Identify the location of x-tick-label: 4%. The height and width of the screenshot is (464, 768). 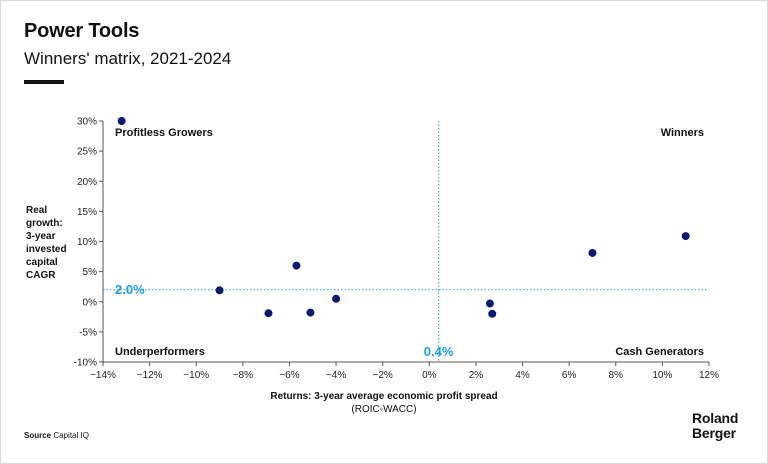
(522, 375).